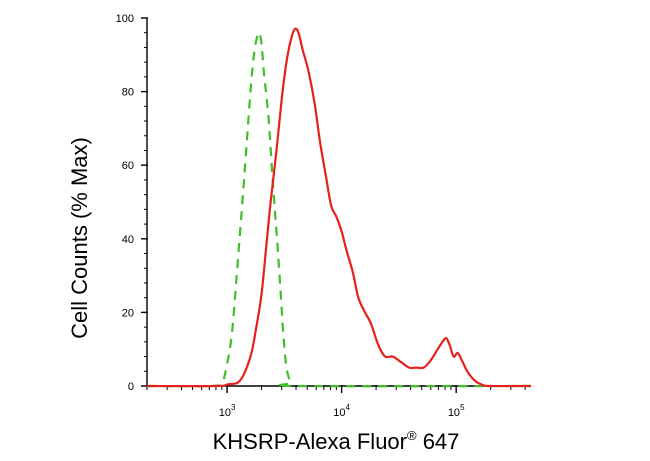  What do you see at coordinates (79, 238) in the screenshot?
I see `y-axis-label: Cell Counts (% Max)` at bounding box center [79, 238].